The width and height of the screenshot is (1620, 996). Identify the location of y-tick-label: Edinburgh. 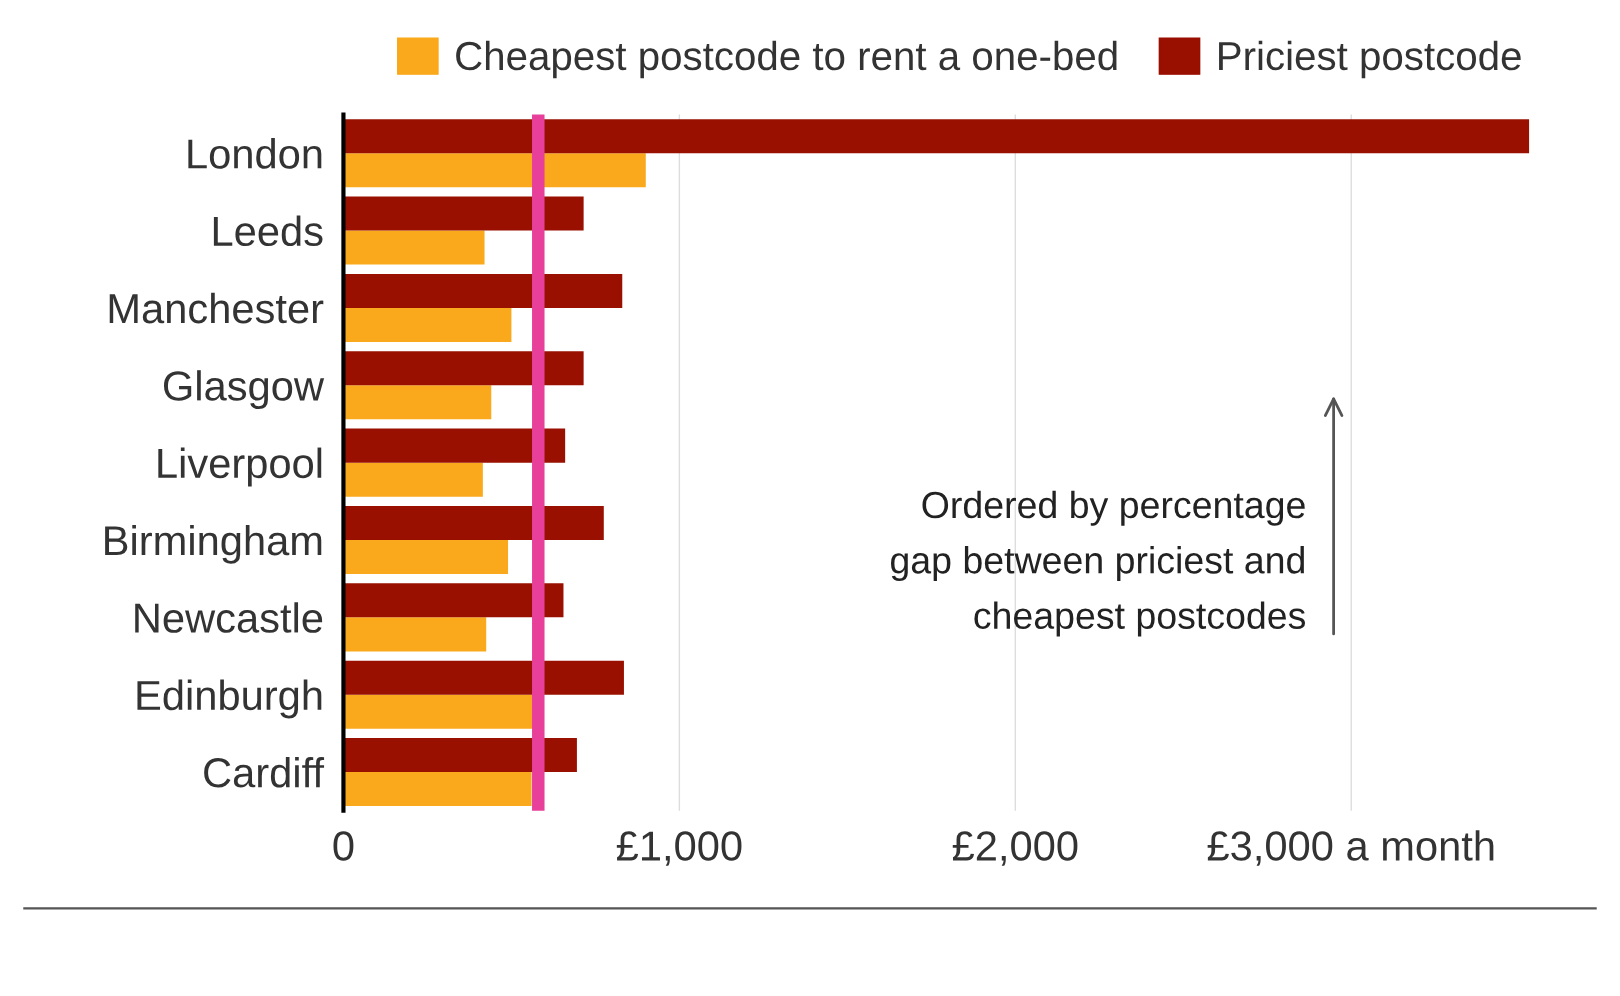
(229, 699).